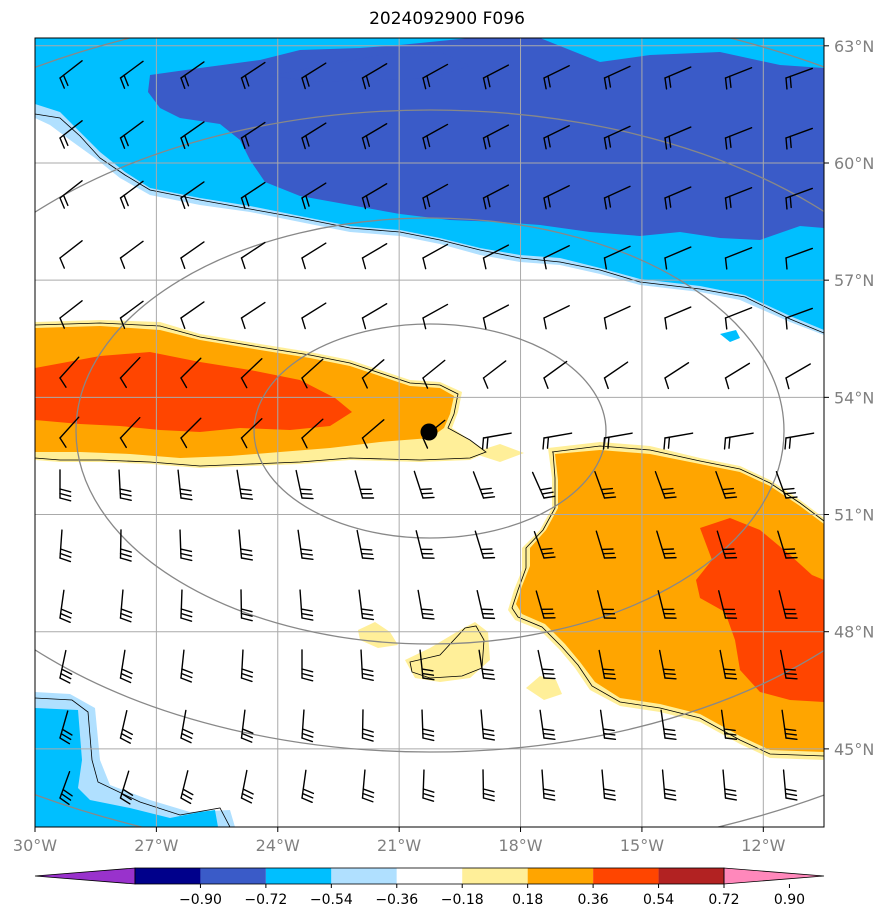 The image size is (894, 924). Describe the element at coordinates (760, 610) in the screenshot. I see `east-red-core` at that location.